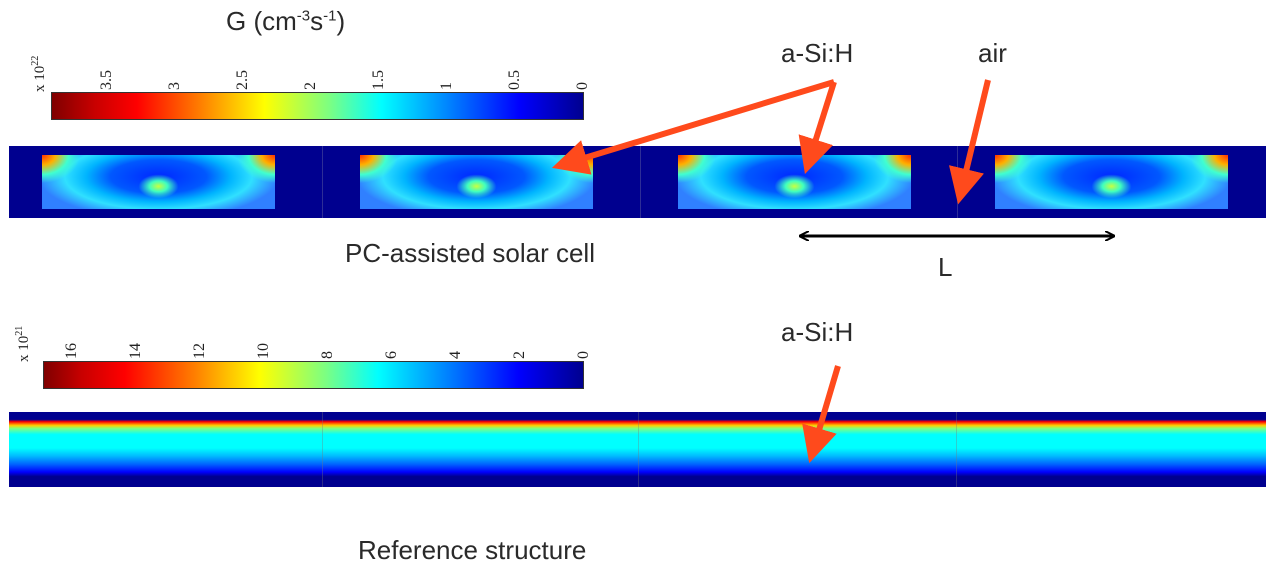 The width and height of the screenshot is (1270, 566). I want to click on arrow-air, so click(969, 142).